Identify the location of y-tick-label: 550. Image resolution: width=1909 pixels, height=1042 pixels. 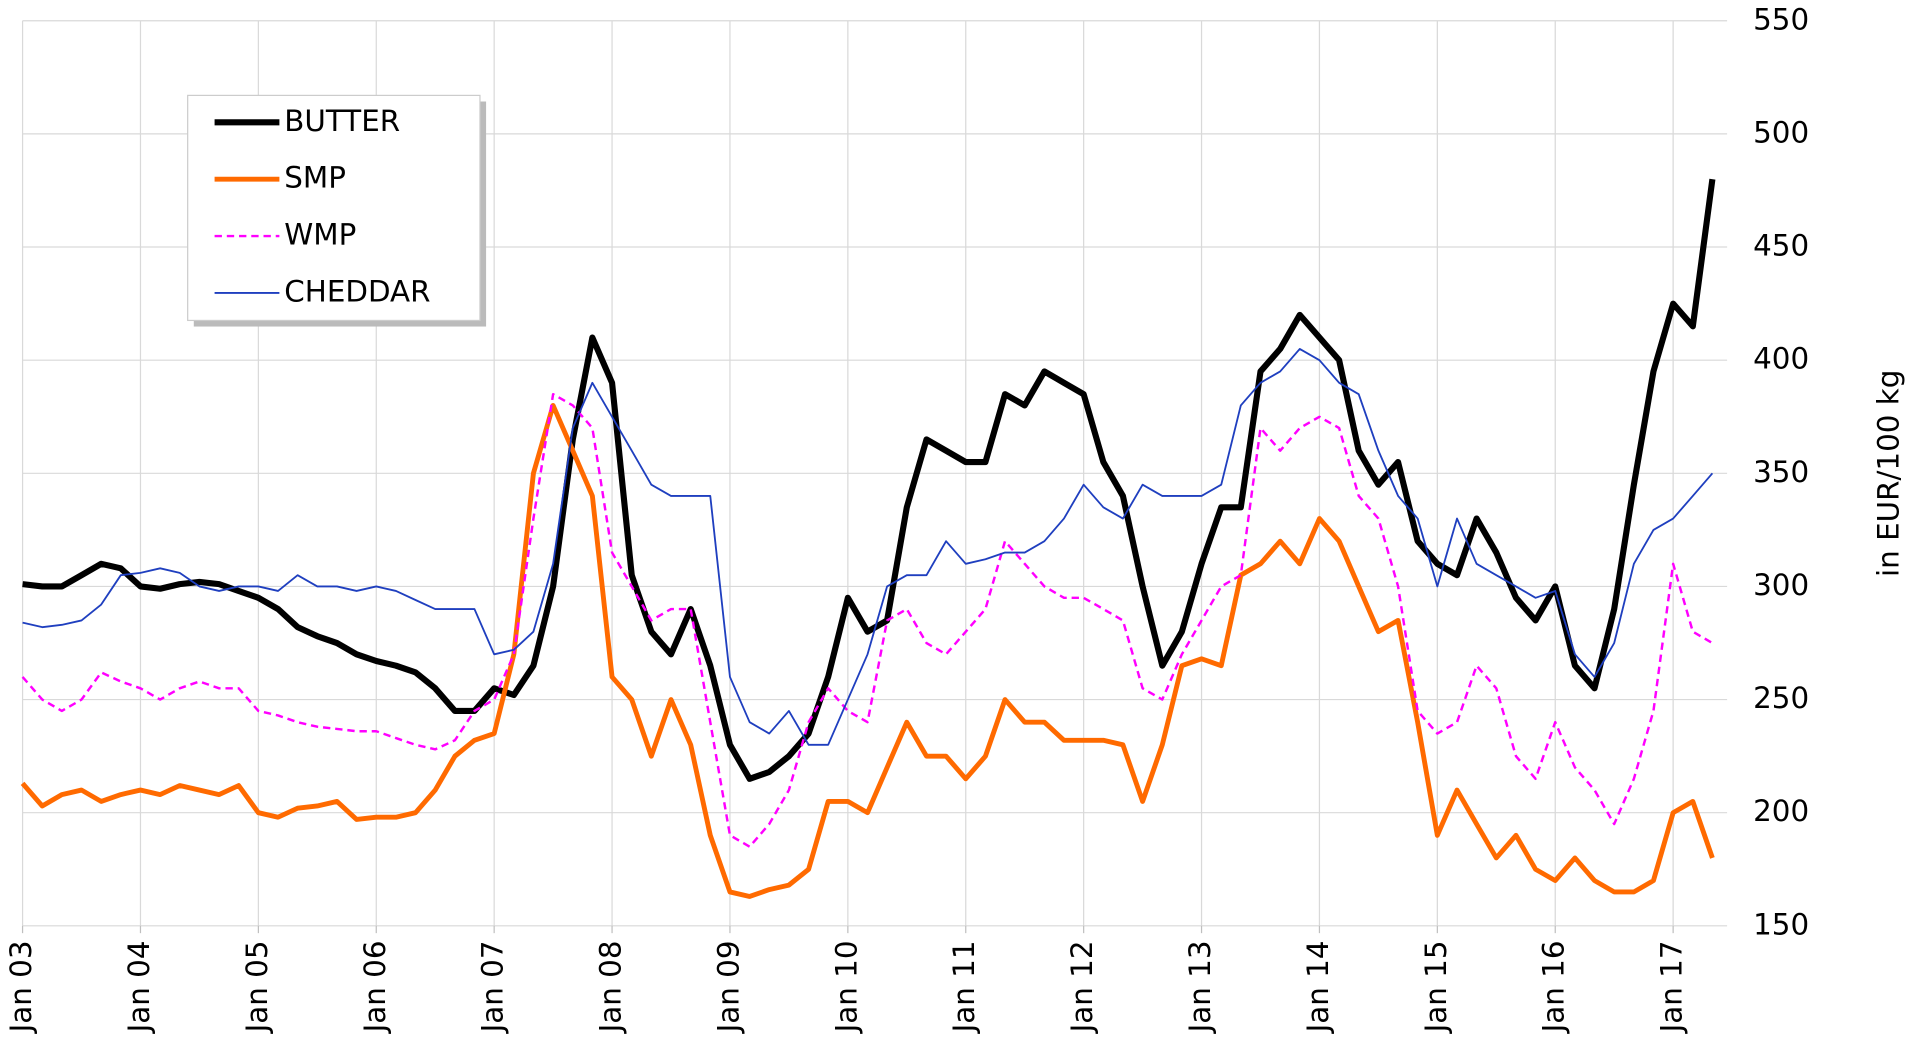
(1781, 19).